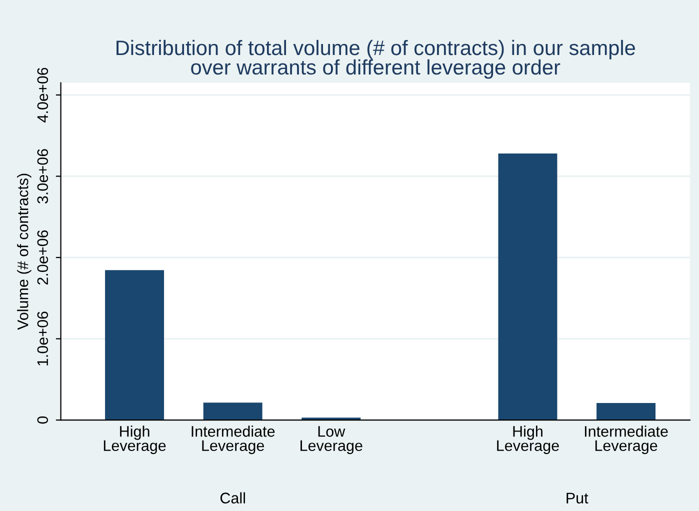 The height and width of the screenshot is (511, 699). Describe the element at coordinates (42, 95) in the screenshot. I see `y-tick-label: 4.0e+06` at that location.